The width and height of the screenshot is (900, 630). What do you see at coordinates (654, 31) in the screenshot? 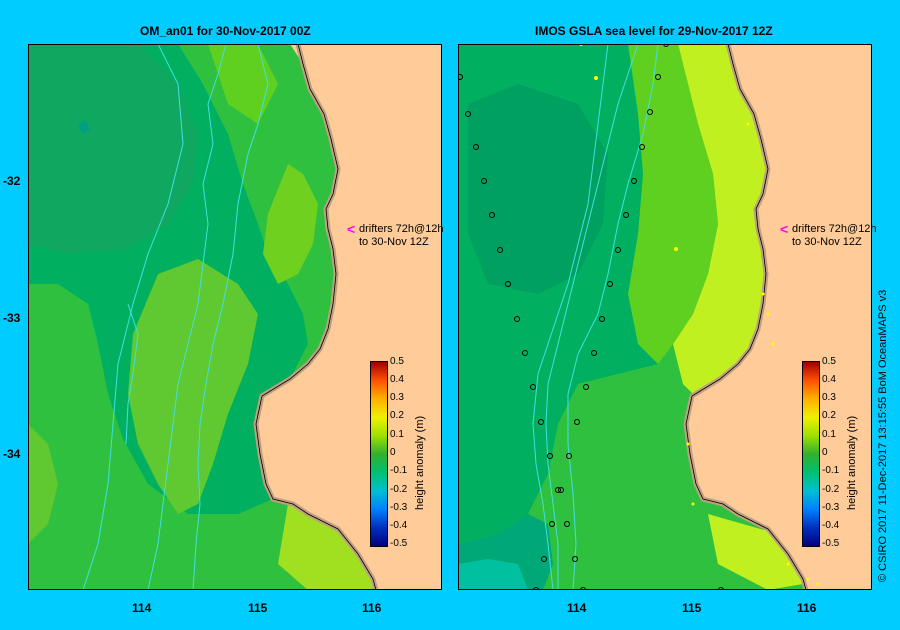
I see `panel-title-right: IMOS GSLA sea level for 29-Nov-2017 12Z` at bounding box center [654, 31].